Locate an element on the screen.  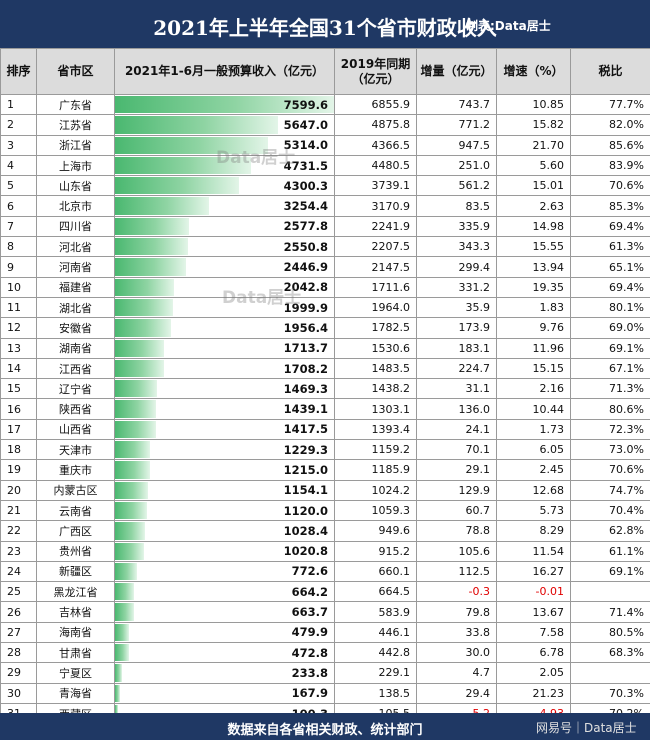
prior-period-cell: 1159.2 is located at coordinates (375, 450).